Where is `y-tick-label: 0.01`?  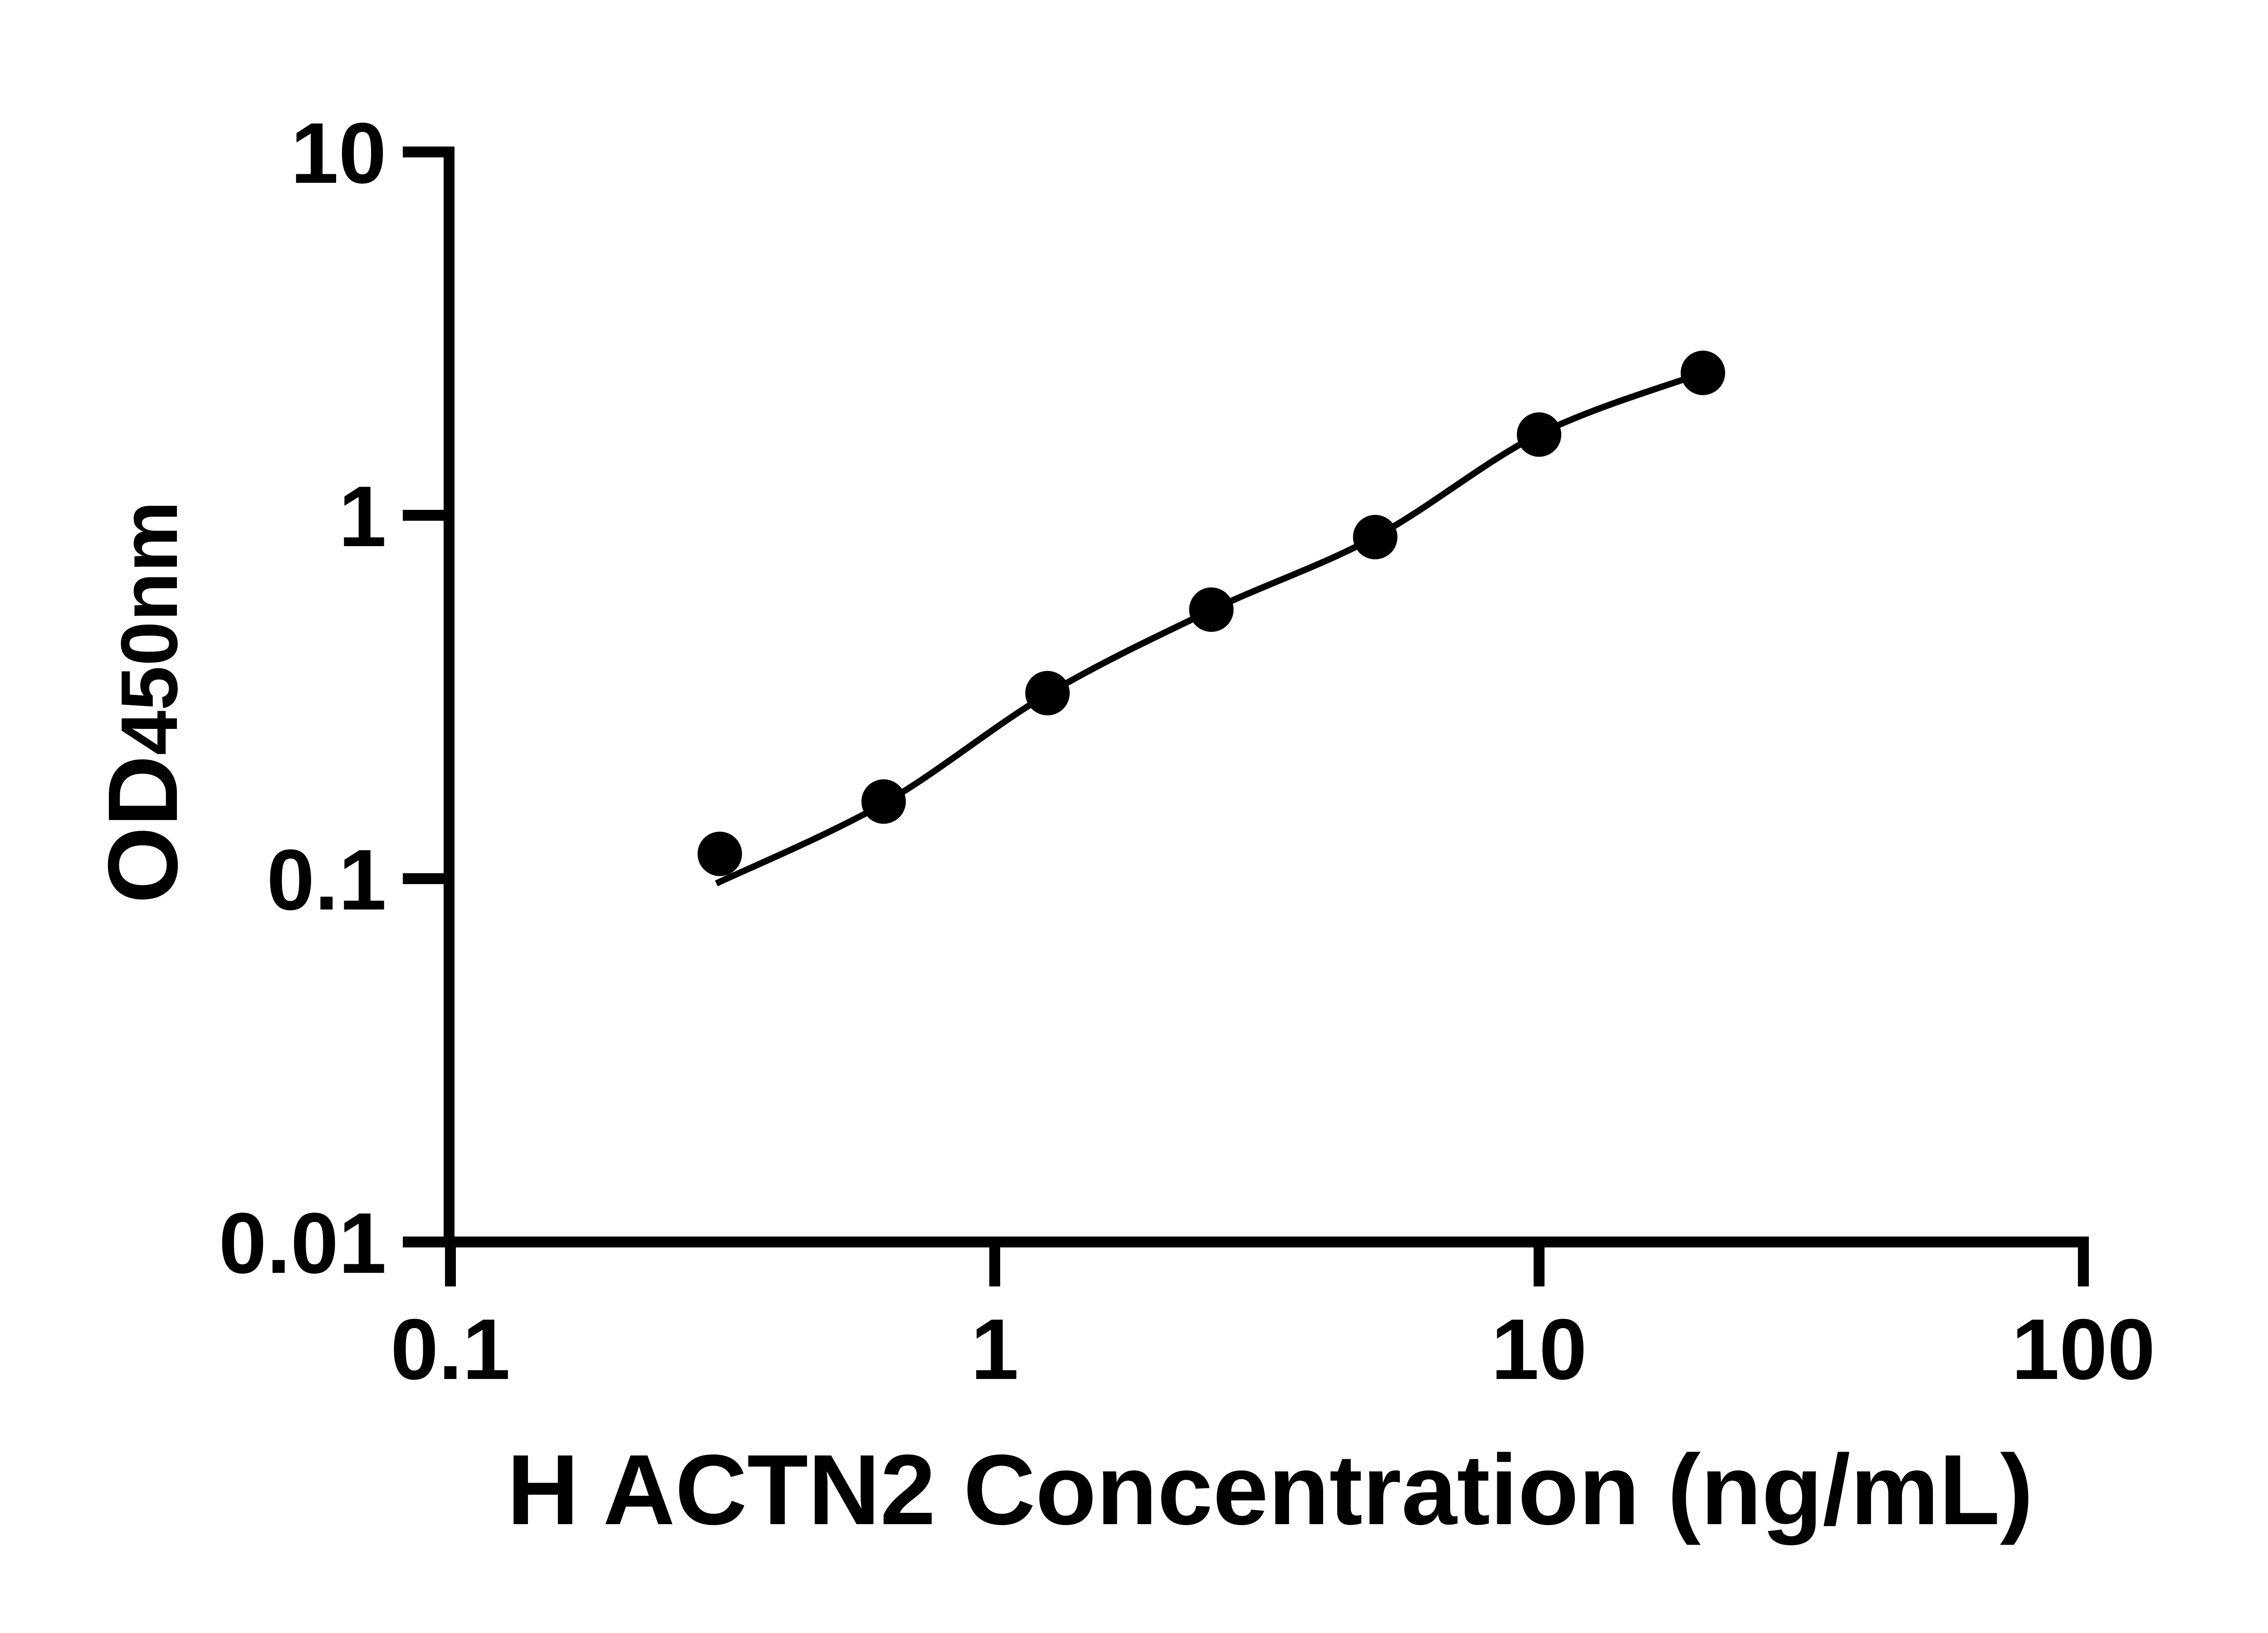
y-tick-label: 0.01 is located at coordinates (303, 1243).